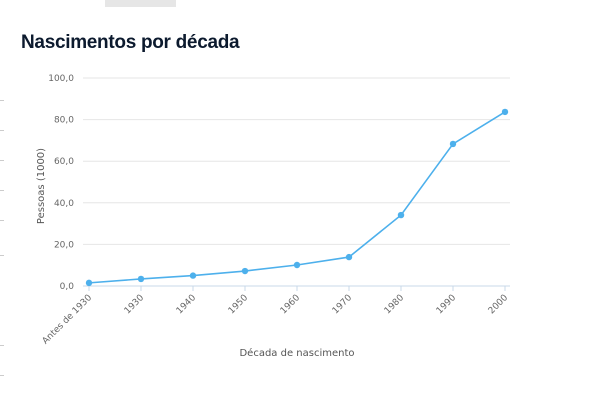 The width and height of the screenshot is (600, 400). I want to click on y-tick-label: 80,0, so click(64, 121).